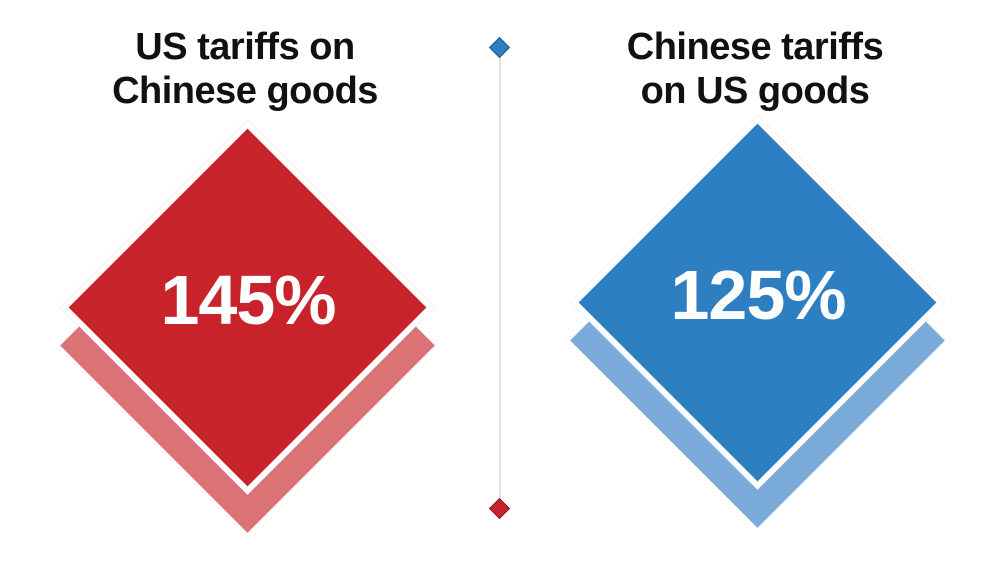  I want to click on right-panel-title: Chinese tariffs on US goods, so click(755, 69).